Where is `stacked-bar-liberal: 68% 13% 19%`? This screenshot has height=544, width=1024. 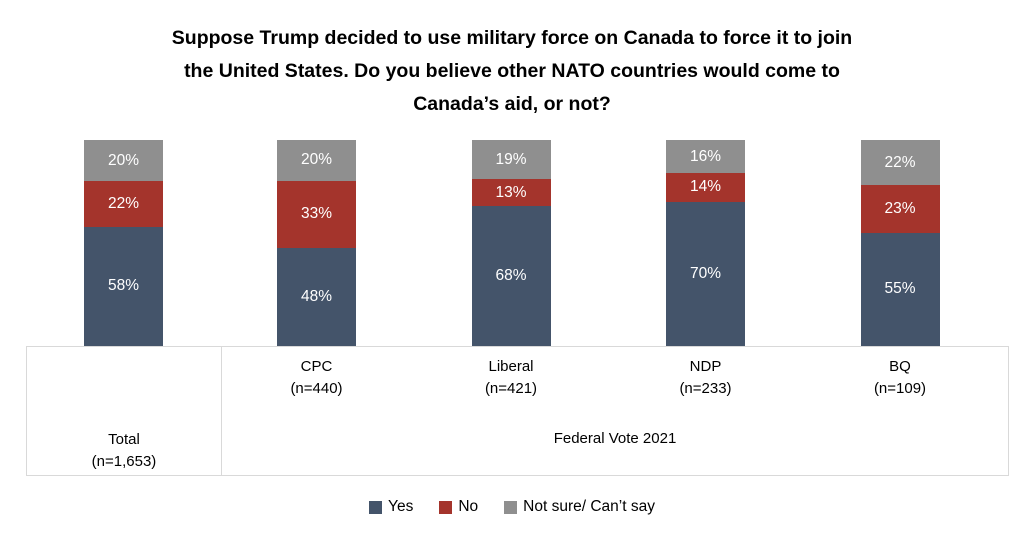 stacked-bar-liberal: 68% 13% 19% is located at coordinates (511, 243).